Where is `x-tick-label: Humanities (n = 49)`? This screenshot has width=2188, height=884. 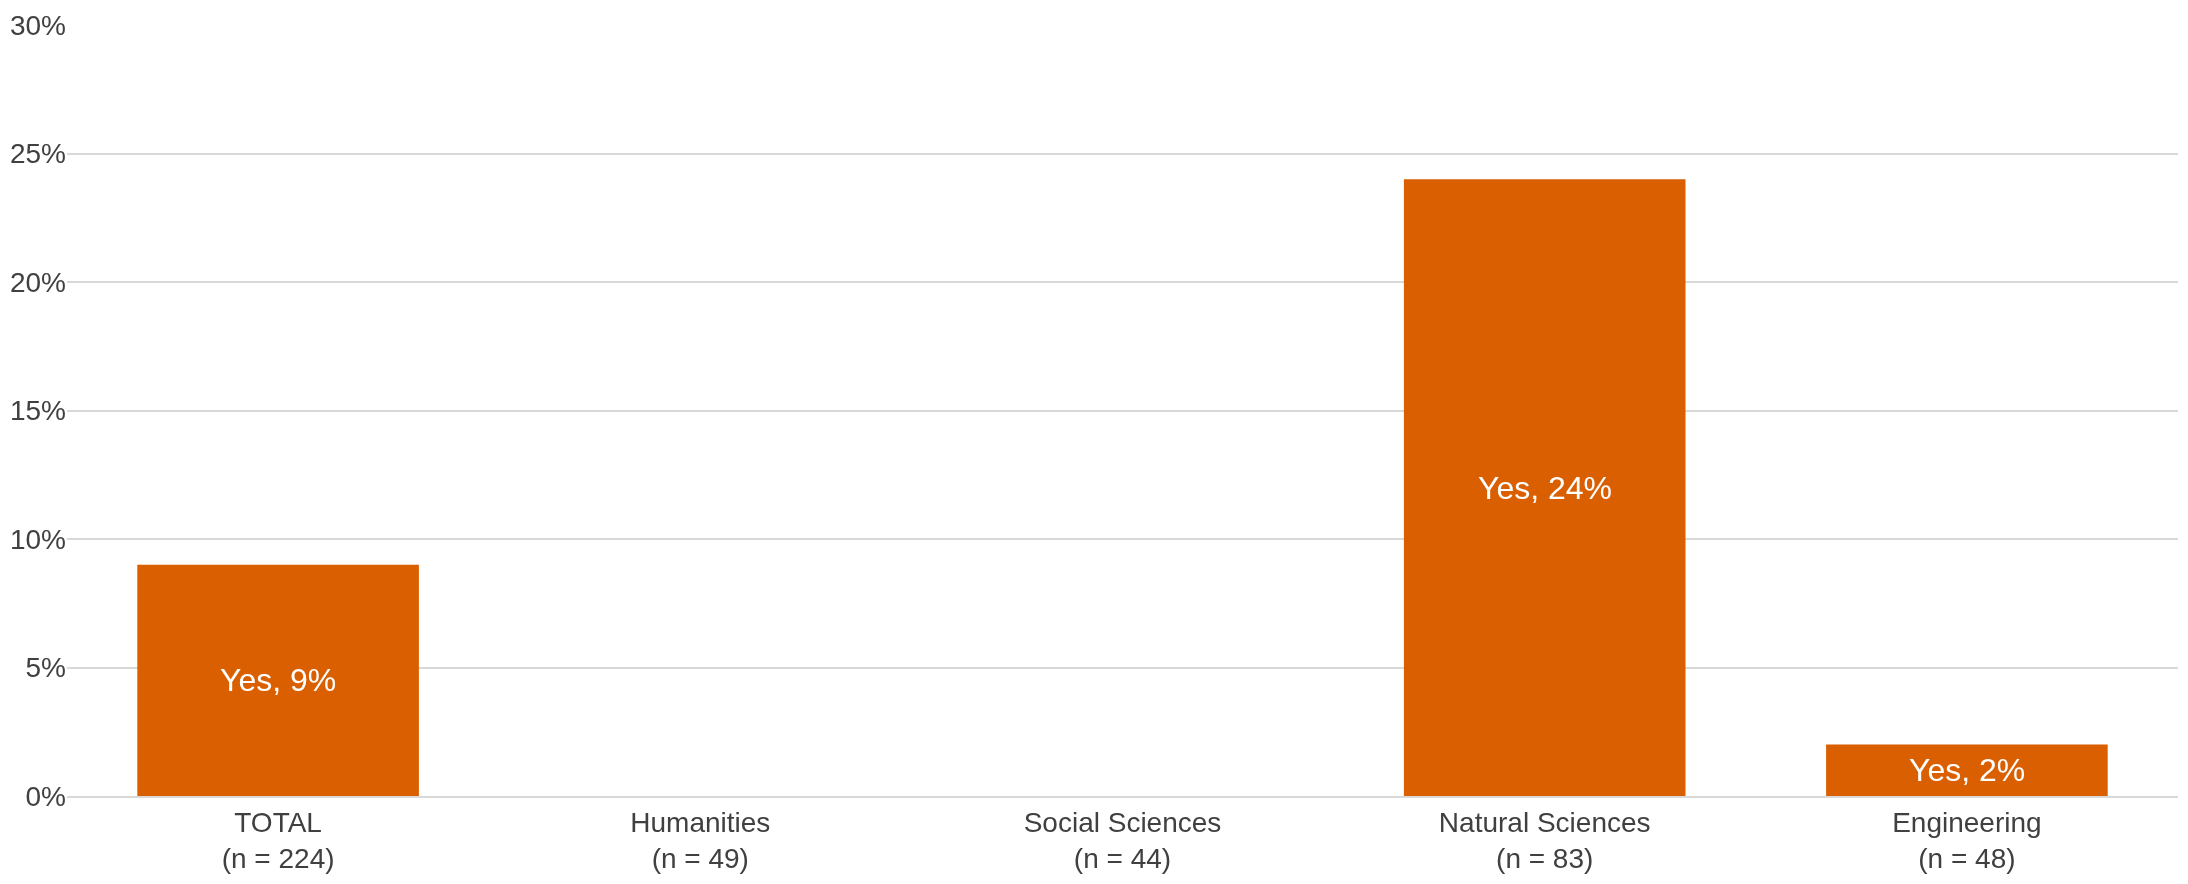
x-tick-label: Humanities (n = 49) is located at coordinates (700, 840).